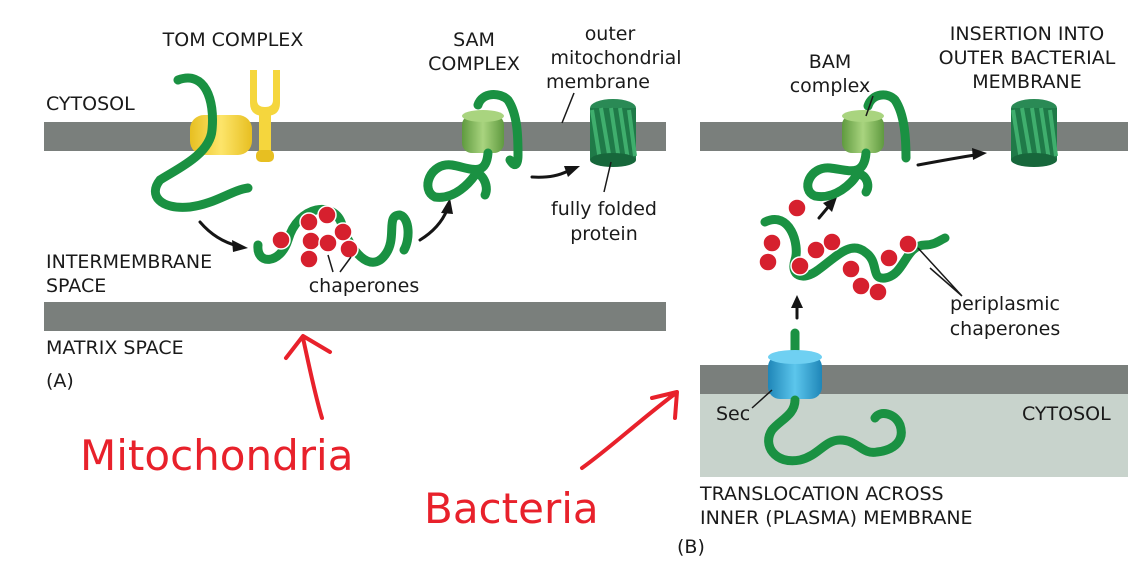 The image size is (1147, 577). Describe the element at coordinates (733, 414) in the screenshot. I see `label-sec: Sec` at that location.